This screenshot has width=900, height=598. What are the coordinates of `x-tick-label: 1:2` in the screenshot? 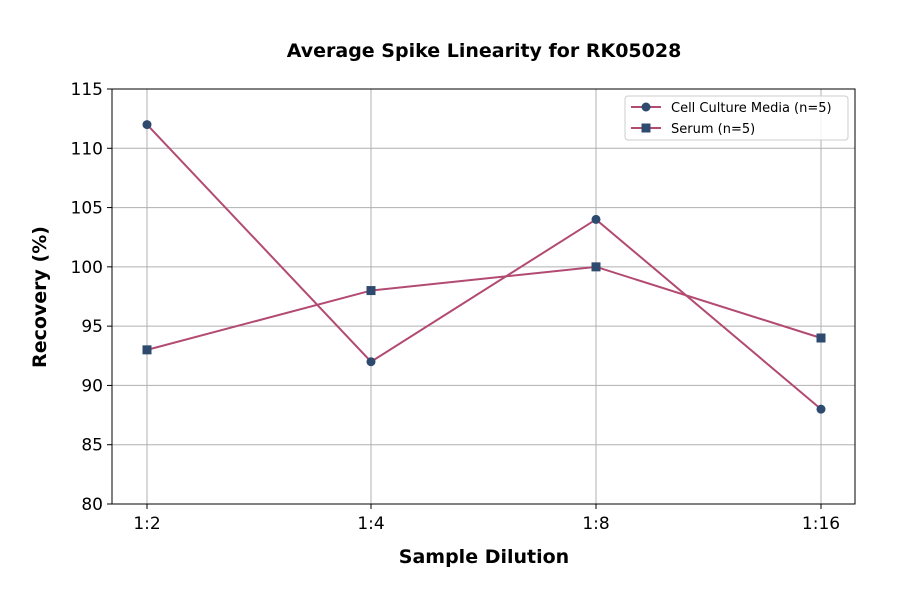 It's located at (146, 524).